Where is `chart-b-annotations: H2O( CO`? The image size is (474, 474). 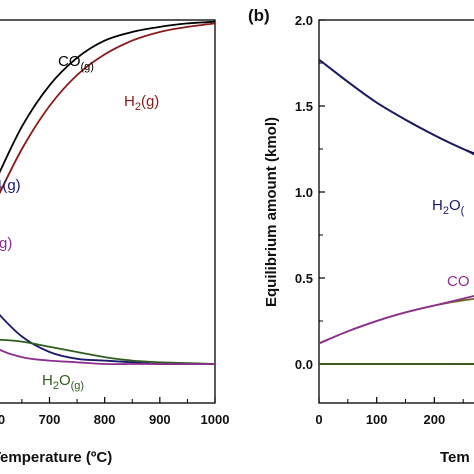
chart-b-annotations: H2O( CO is located at coordinates (451, 243).